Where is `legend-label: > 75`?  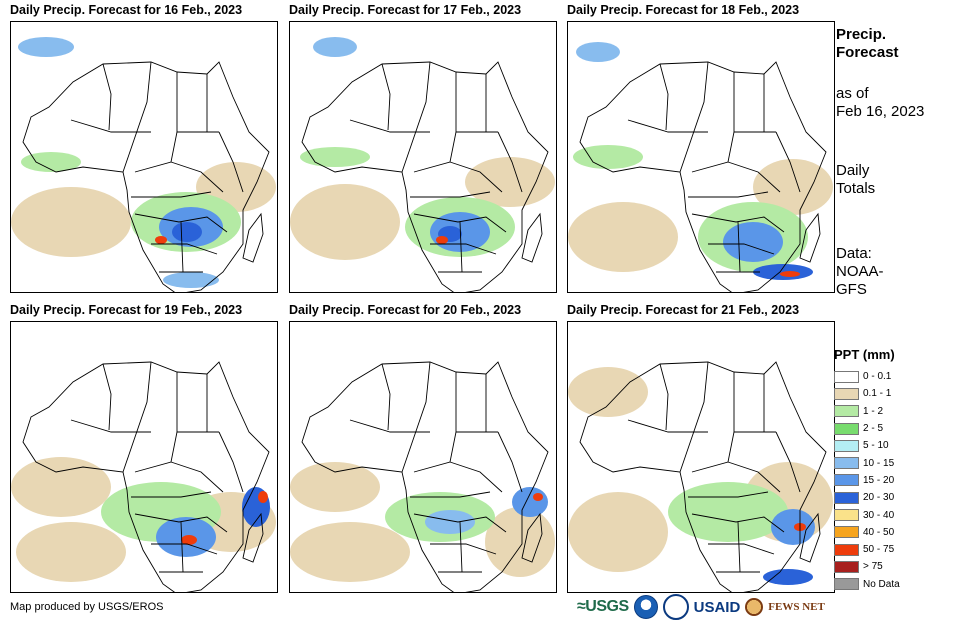 legend-label: > 75 is located at coordinates (873, 567).